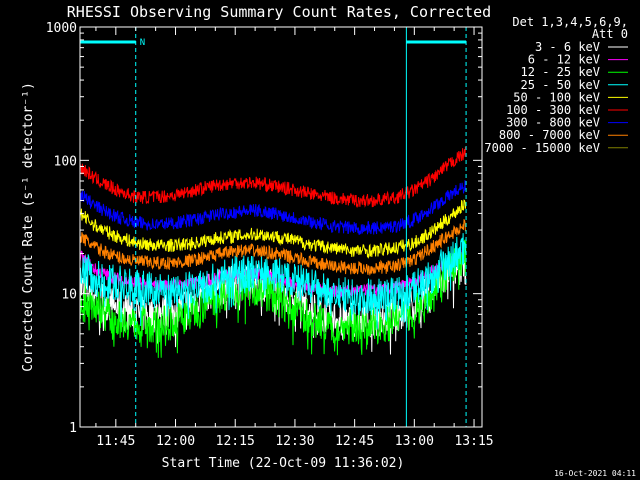 Image resolution: width=640 pixels, height=480 pixels. Describe the element at coordinates (294, 441) in the screenshot. I see `x-tick-label-3: 12:30` at that location.